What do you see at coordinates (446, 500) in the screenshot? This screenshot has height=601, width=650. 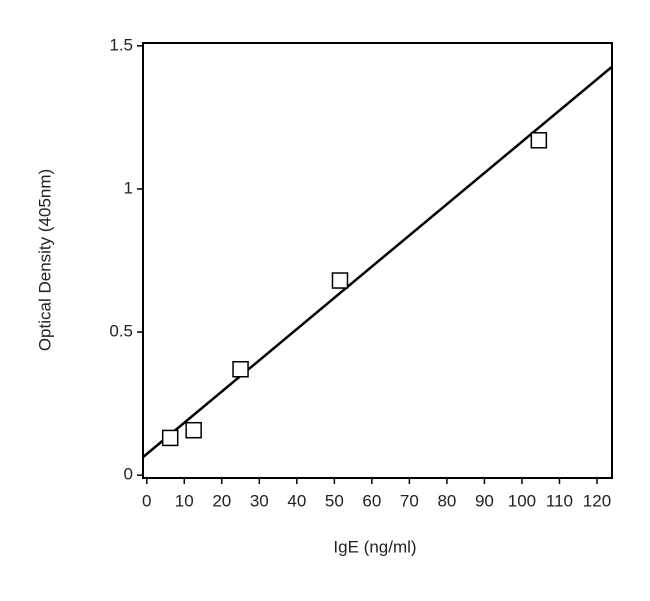 I see `x-tick-label: 80` at bounding box center [446, 500].